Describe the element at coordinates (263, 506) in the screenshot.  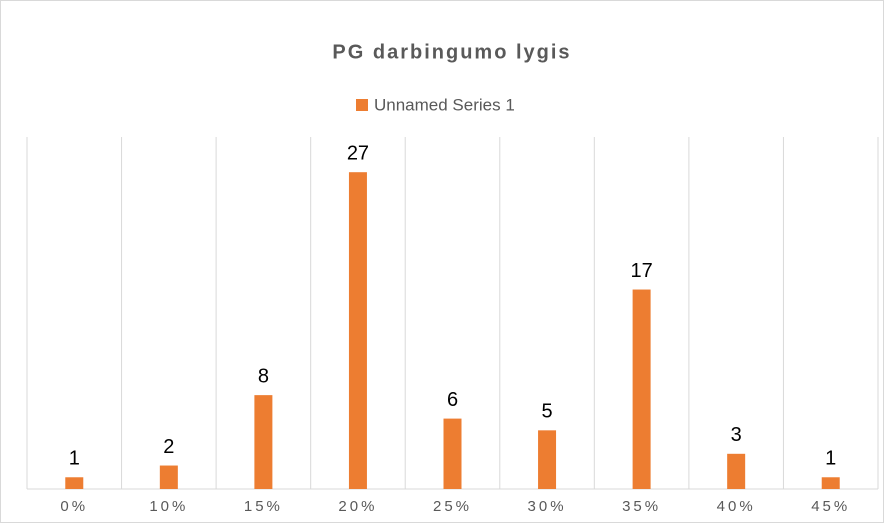
I see `x-tick-label: 15%` at that location.